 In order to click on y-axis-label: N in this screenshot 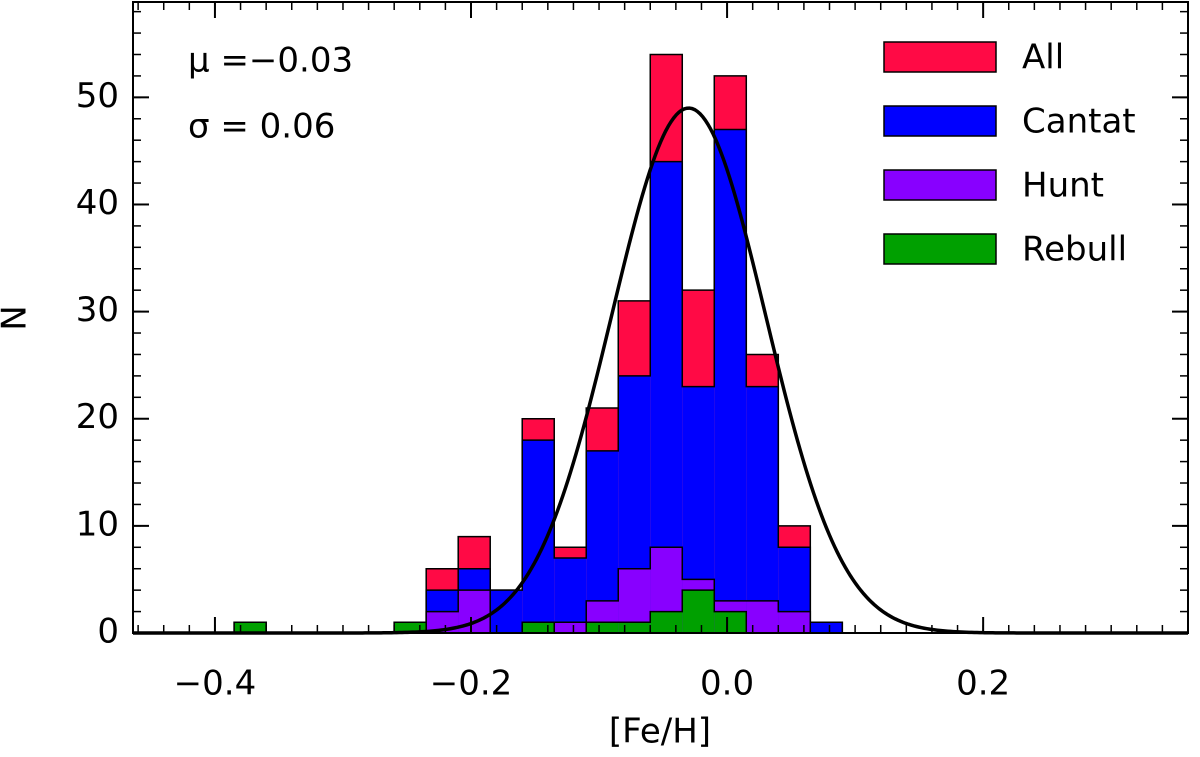, I will do `click(17, 317)`.